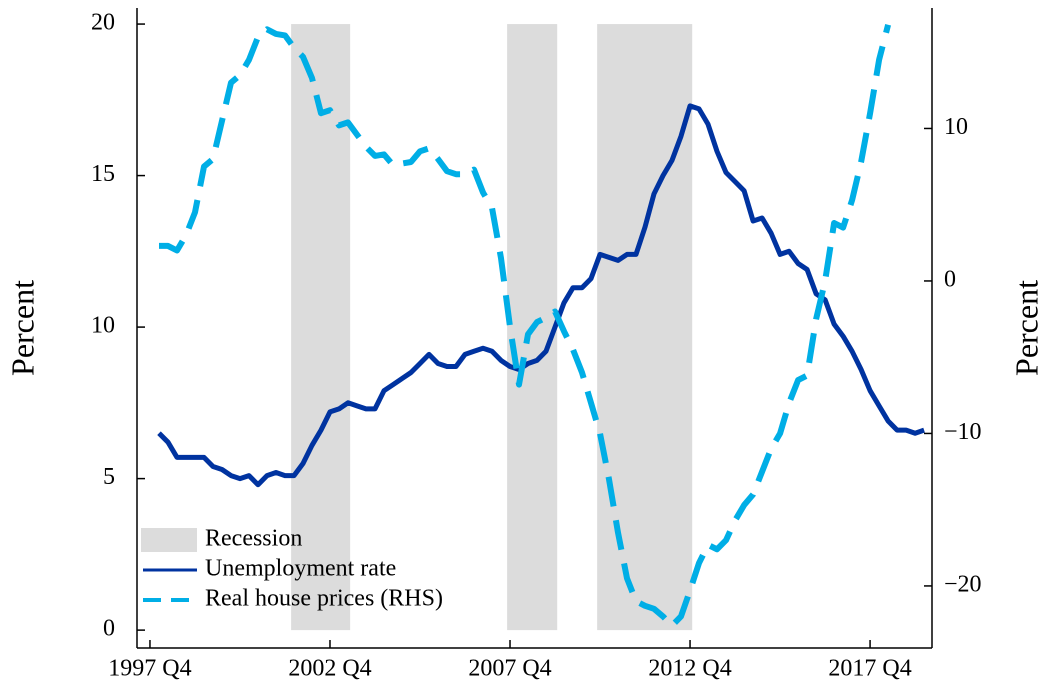  I want to click on y2-tick-label: −20, so click(963, 584).